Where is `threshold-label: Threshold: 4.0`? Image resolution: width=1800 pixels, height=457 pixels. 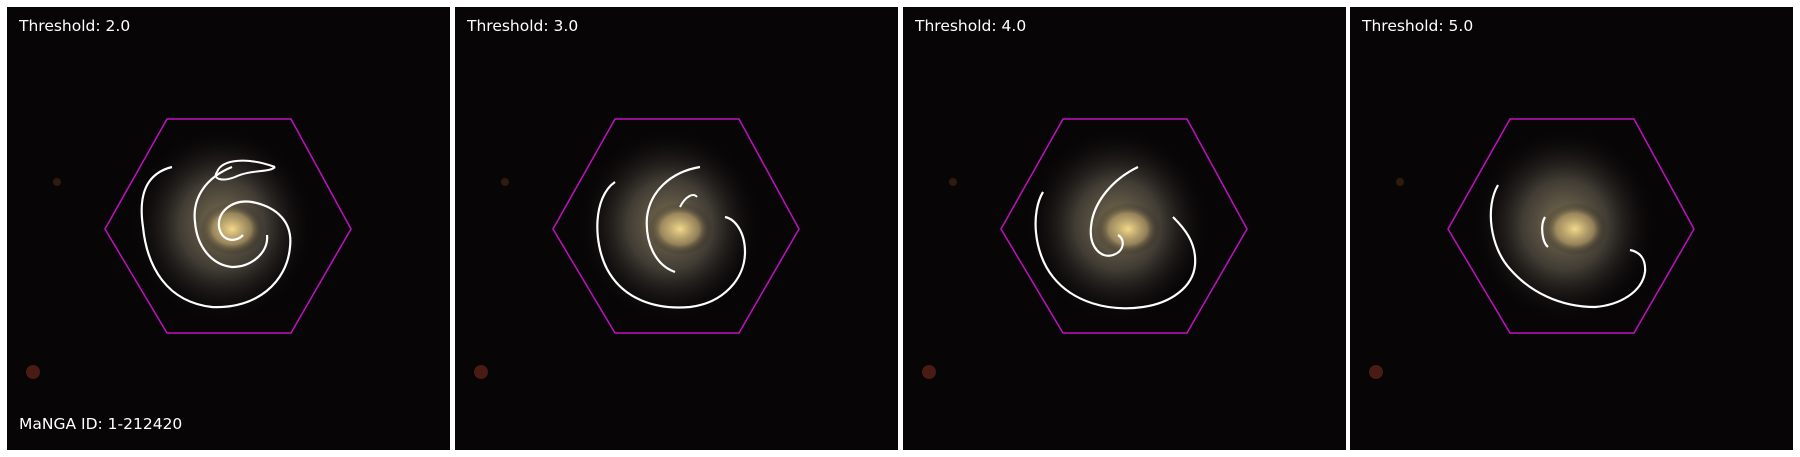 threshold-label: Threshold: 4.0 is located at coordinates (971, 26).